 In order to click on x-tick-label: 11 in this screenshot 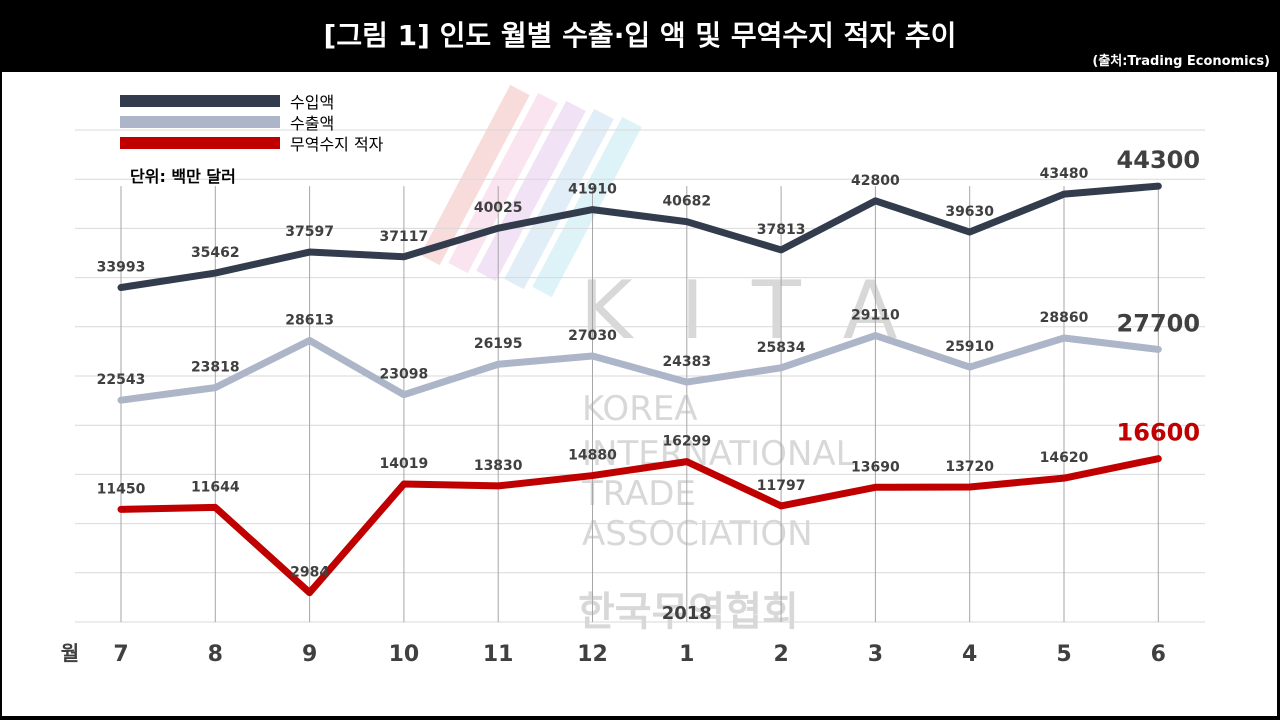, I will do `click(498, 654)`.